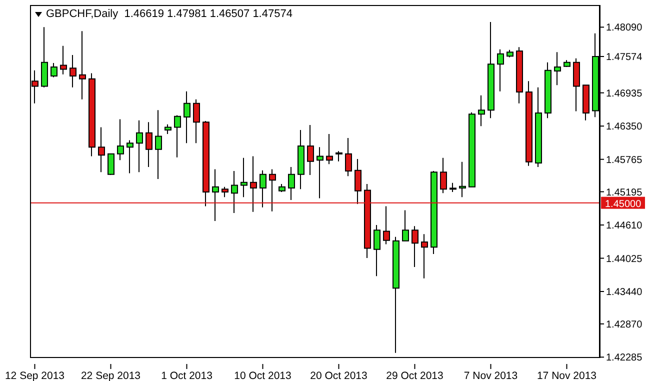 The image size is (647, 381). What do you see at coordinates (339, 375) in the screenshot?
I see `x-tick-label: 20 Oct 2013` at bounding box center [339, 375].